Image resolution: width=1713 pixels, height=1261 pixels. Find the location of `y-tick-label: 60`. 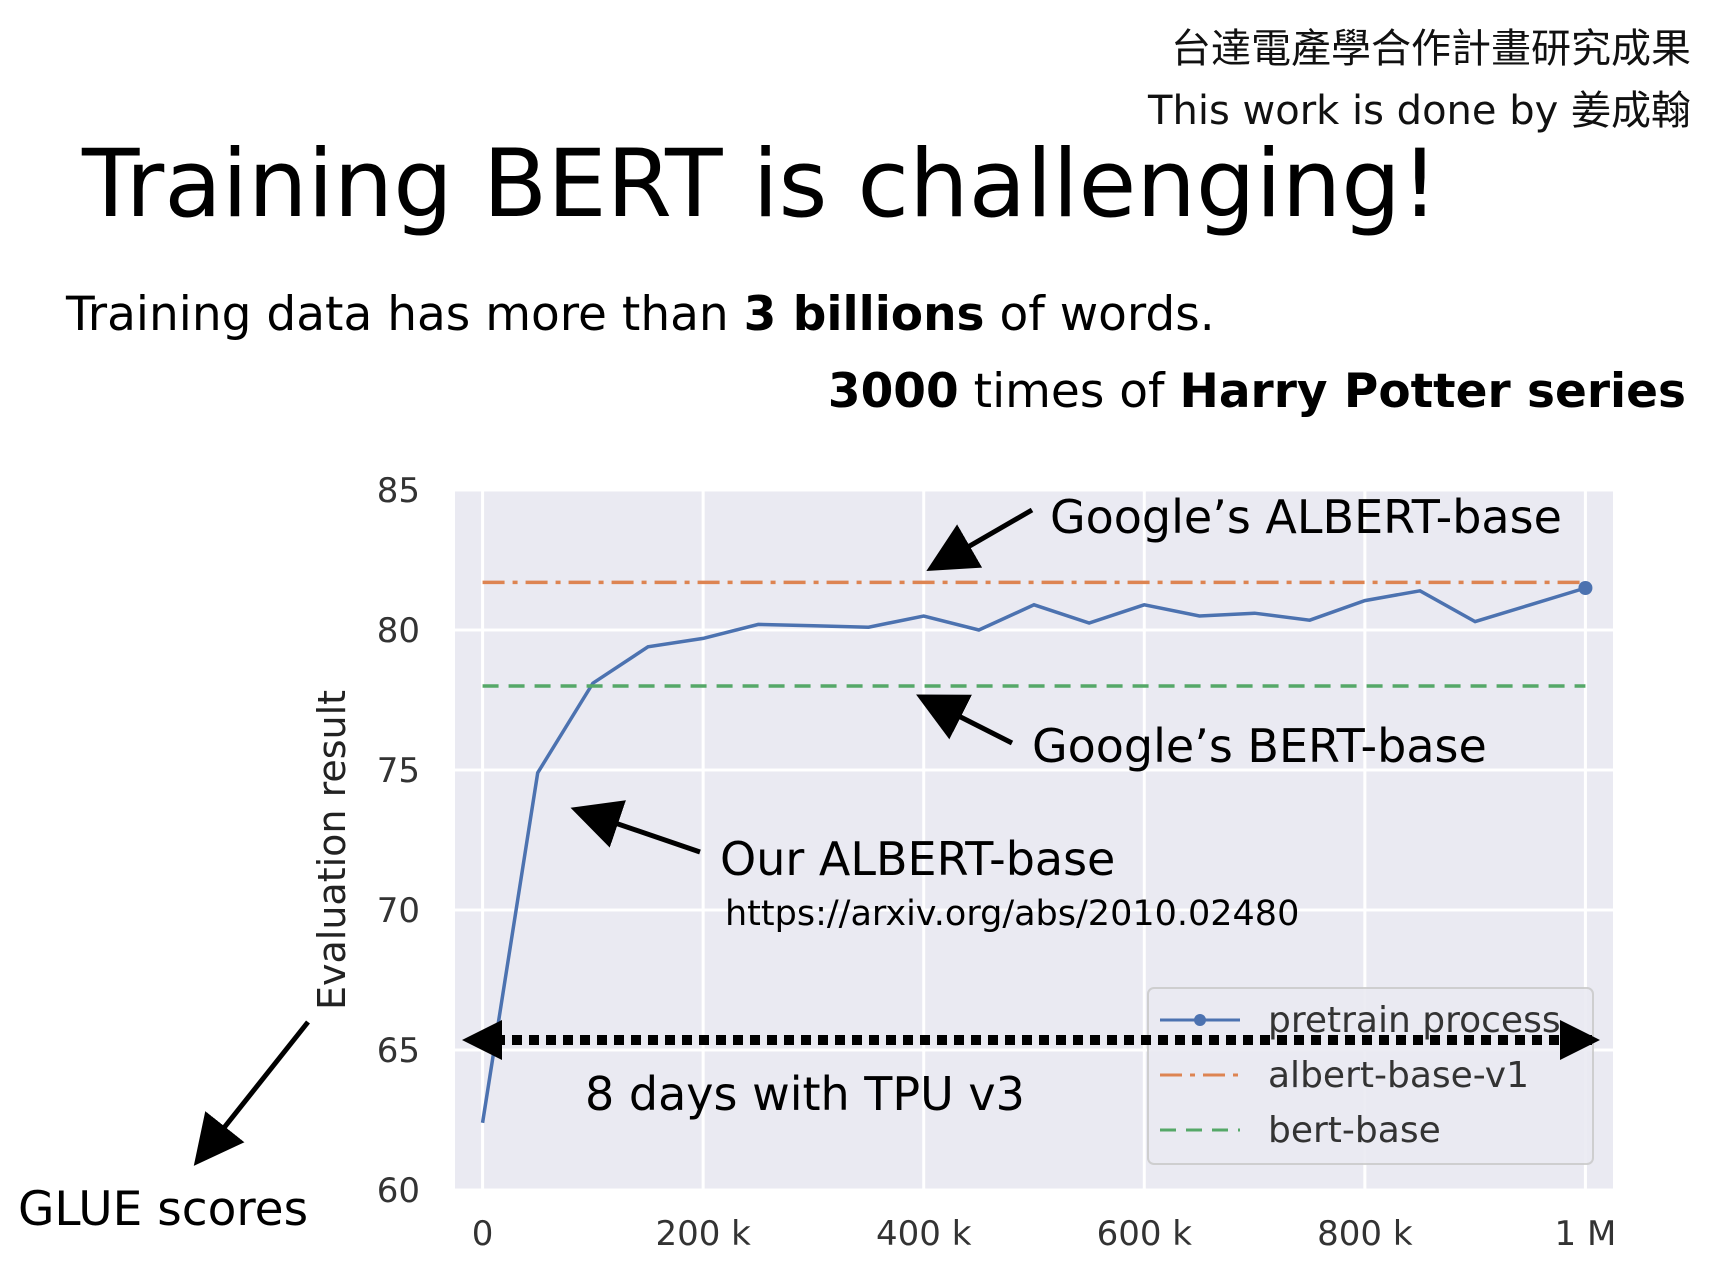

y-tick-label: 60 is located at coordinates (398, 1191).